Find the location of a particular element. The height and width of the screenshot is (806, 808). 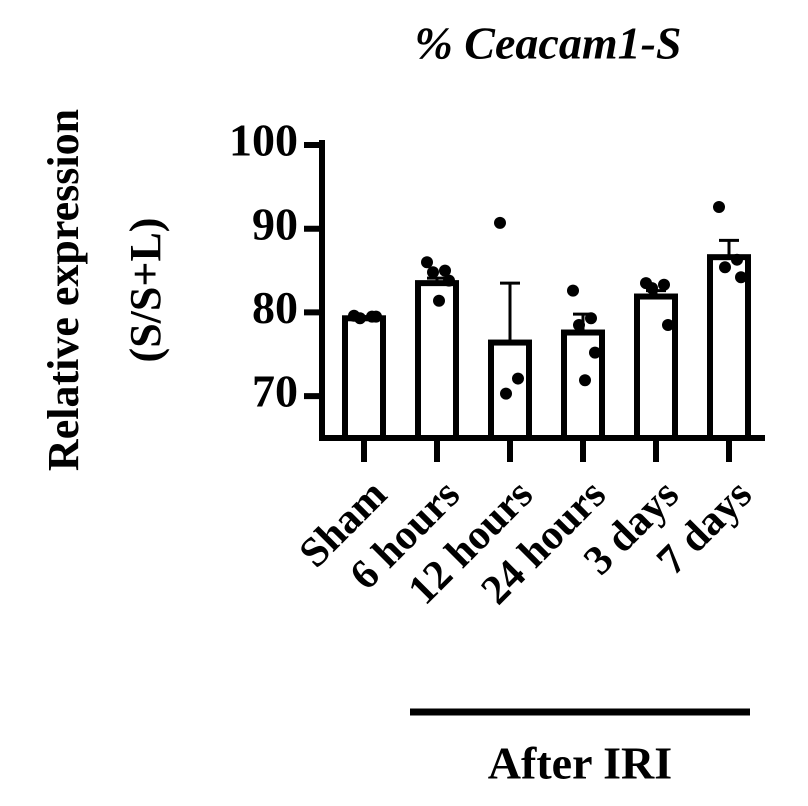

y-tick-label: 90 is located at coordinates (275, 223).